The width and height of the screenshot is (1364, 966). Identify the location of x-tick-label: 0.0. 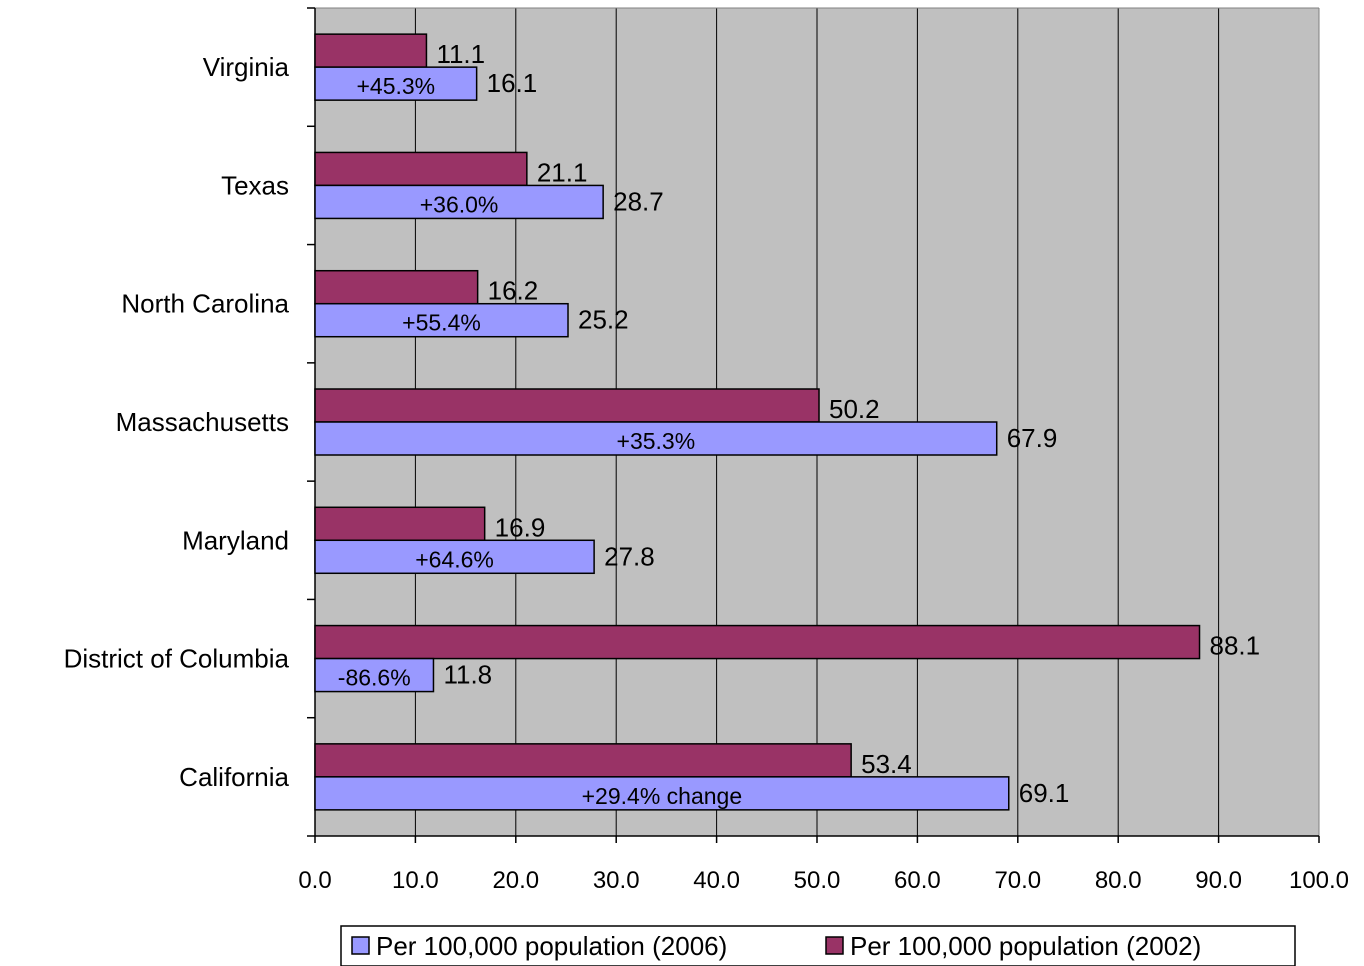
(314, 880).